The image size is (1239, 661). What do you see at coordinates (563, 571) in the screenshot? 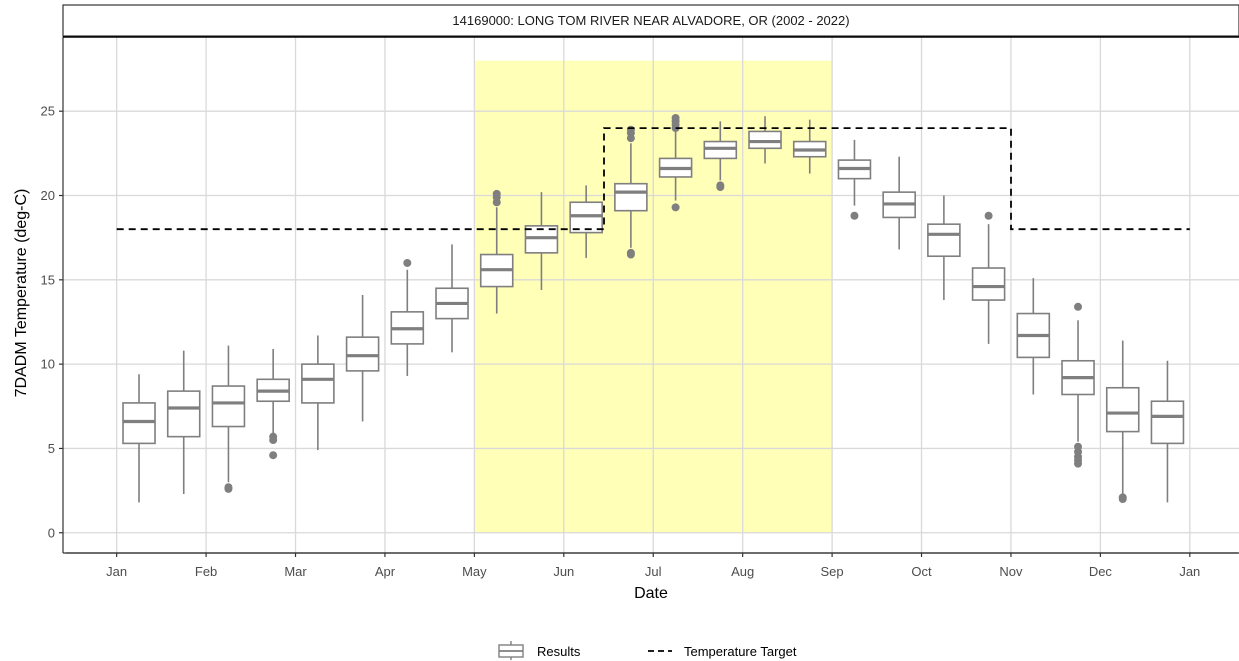
I see `x-tick-label: Jun` at bounding box center [563, 571].